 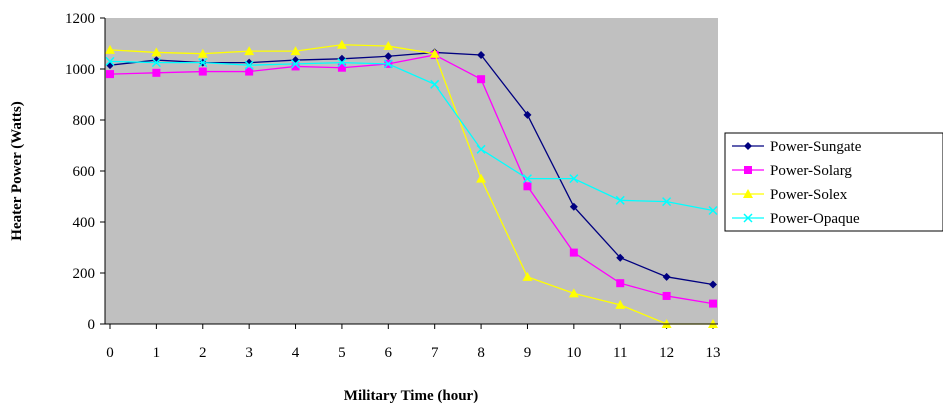 I want to click on x-tick-label: 12, so click(x=666, y=353).